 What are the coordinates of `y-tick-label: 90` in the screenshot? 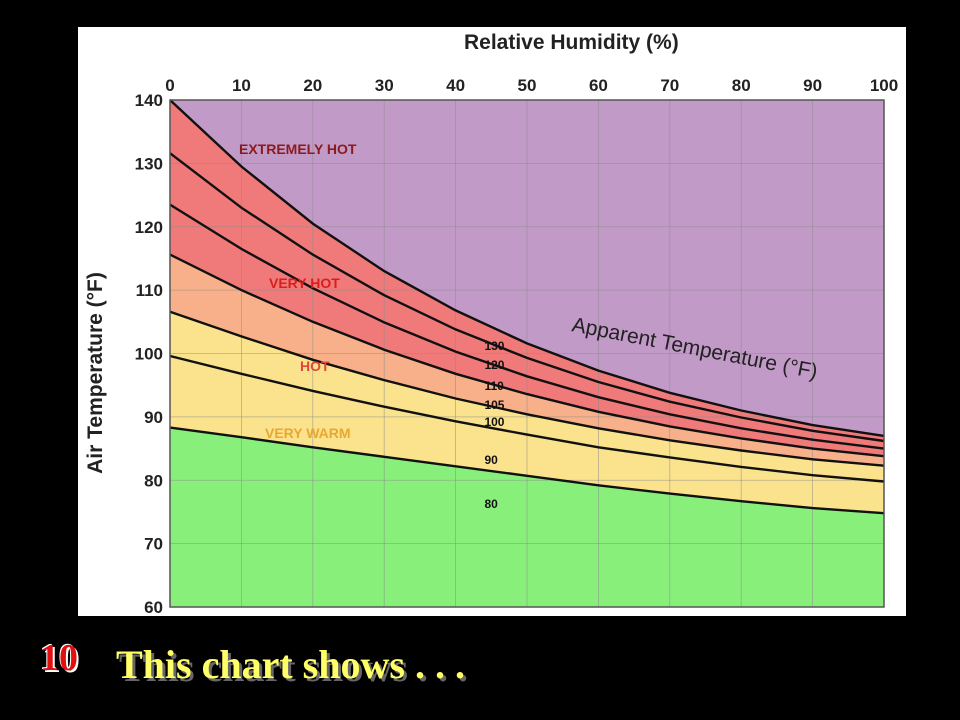 It's located at (153, 417).